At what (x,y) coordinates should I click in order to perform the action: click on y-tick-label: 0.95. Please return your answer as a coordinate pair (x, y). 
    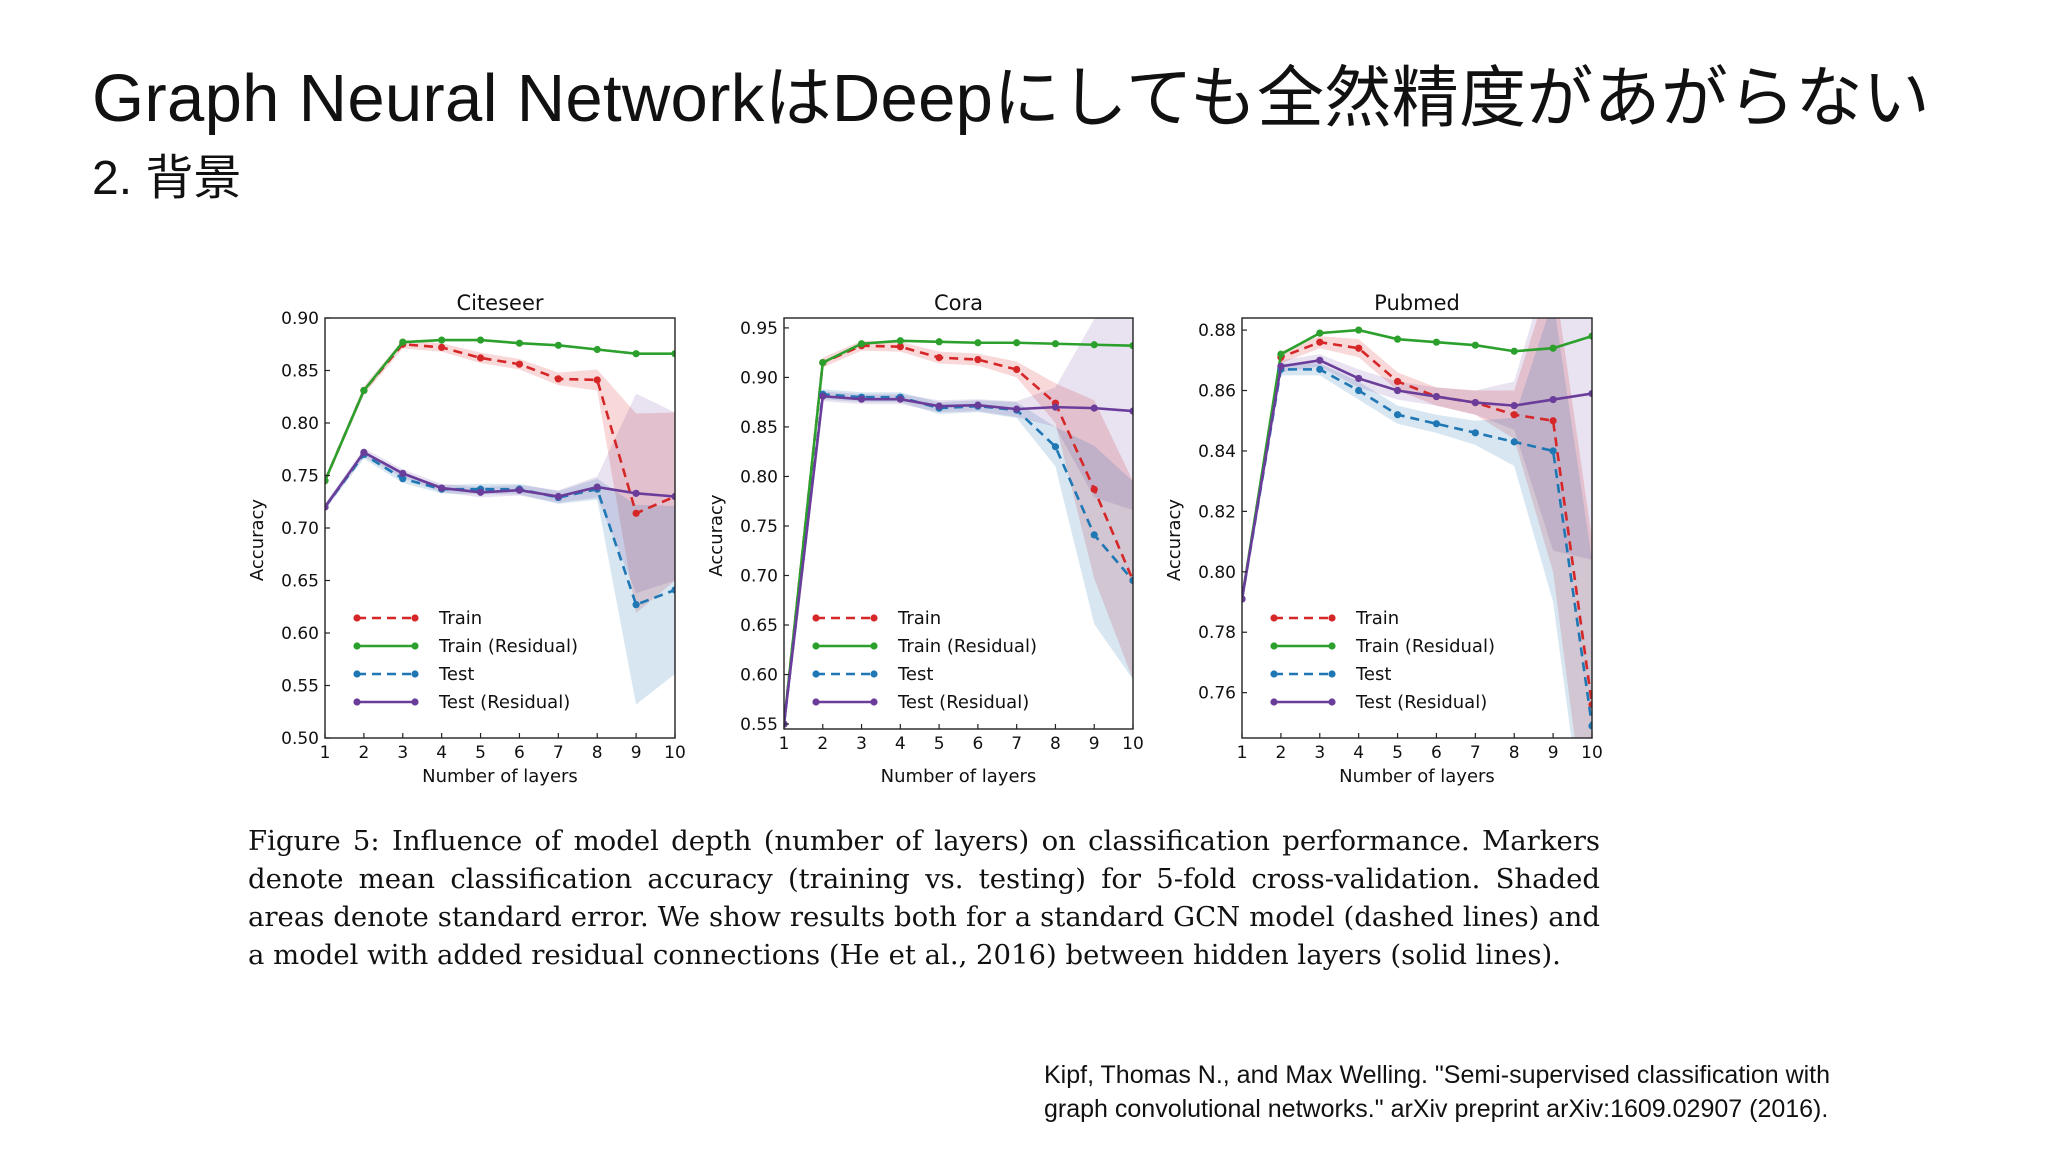
    Looking at the image, I should click on (759, 329).